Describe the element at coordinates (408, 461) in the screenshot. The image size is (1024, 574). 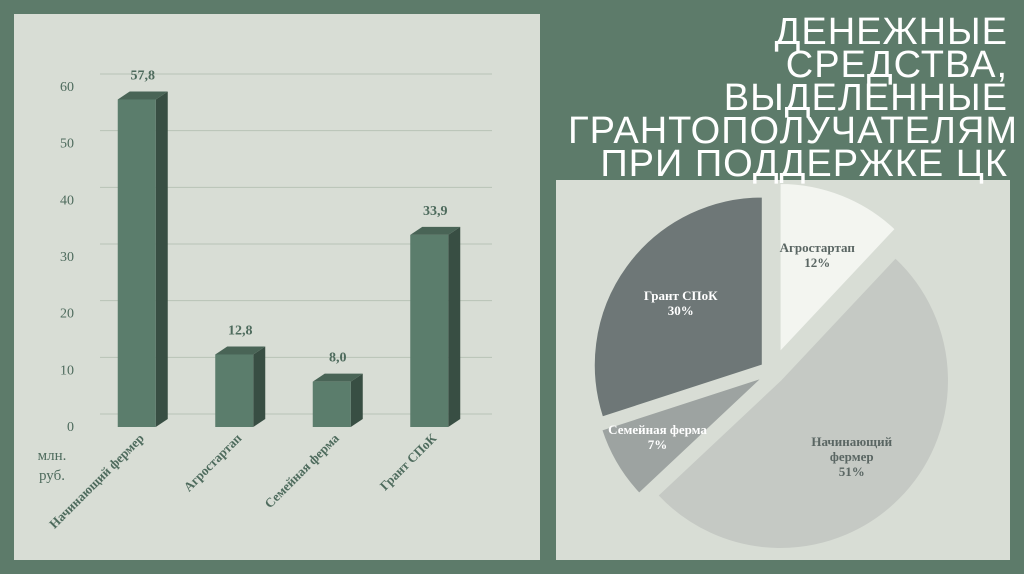
I see `x-tick-label: Грант СПоК` at that location.